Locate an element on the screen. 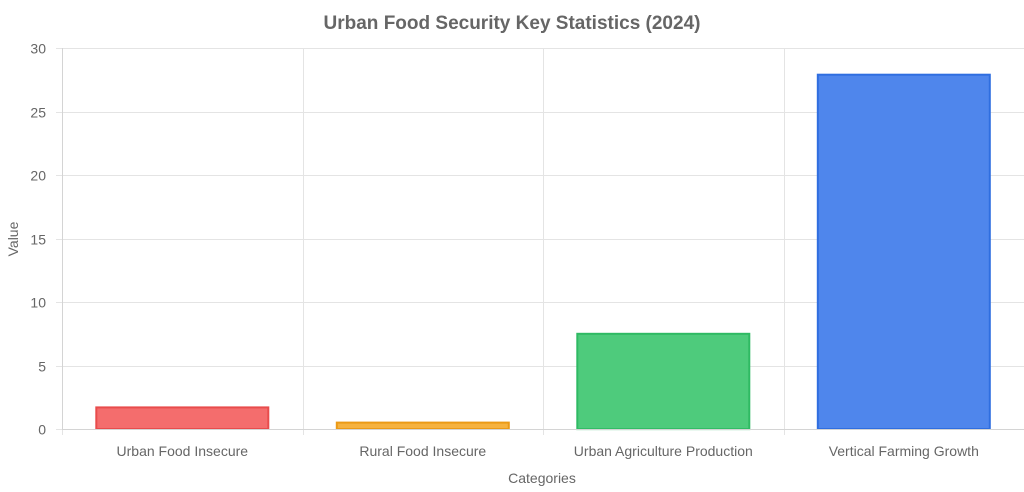  x-tick-label: Vertical Farming Growth is located at coordinates (904, 451).